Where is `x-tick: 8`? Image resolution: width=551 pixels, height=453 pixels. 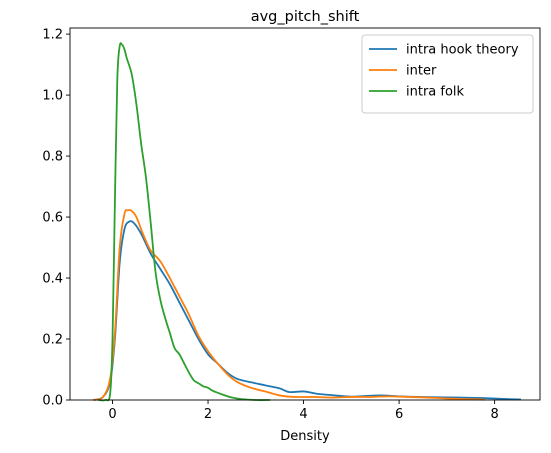
x-tick: 8 is located at coordinates (494, 411).